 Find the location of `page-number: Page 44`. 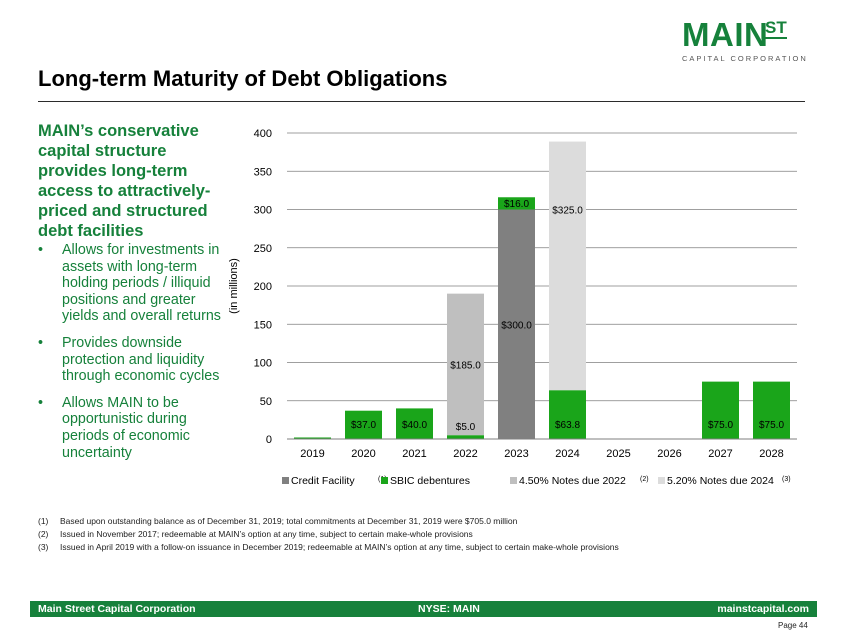

page-number: Page 44 is located at coordinates (793, 625).